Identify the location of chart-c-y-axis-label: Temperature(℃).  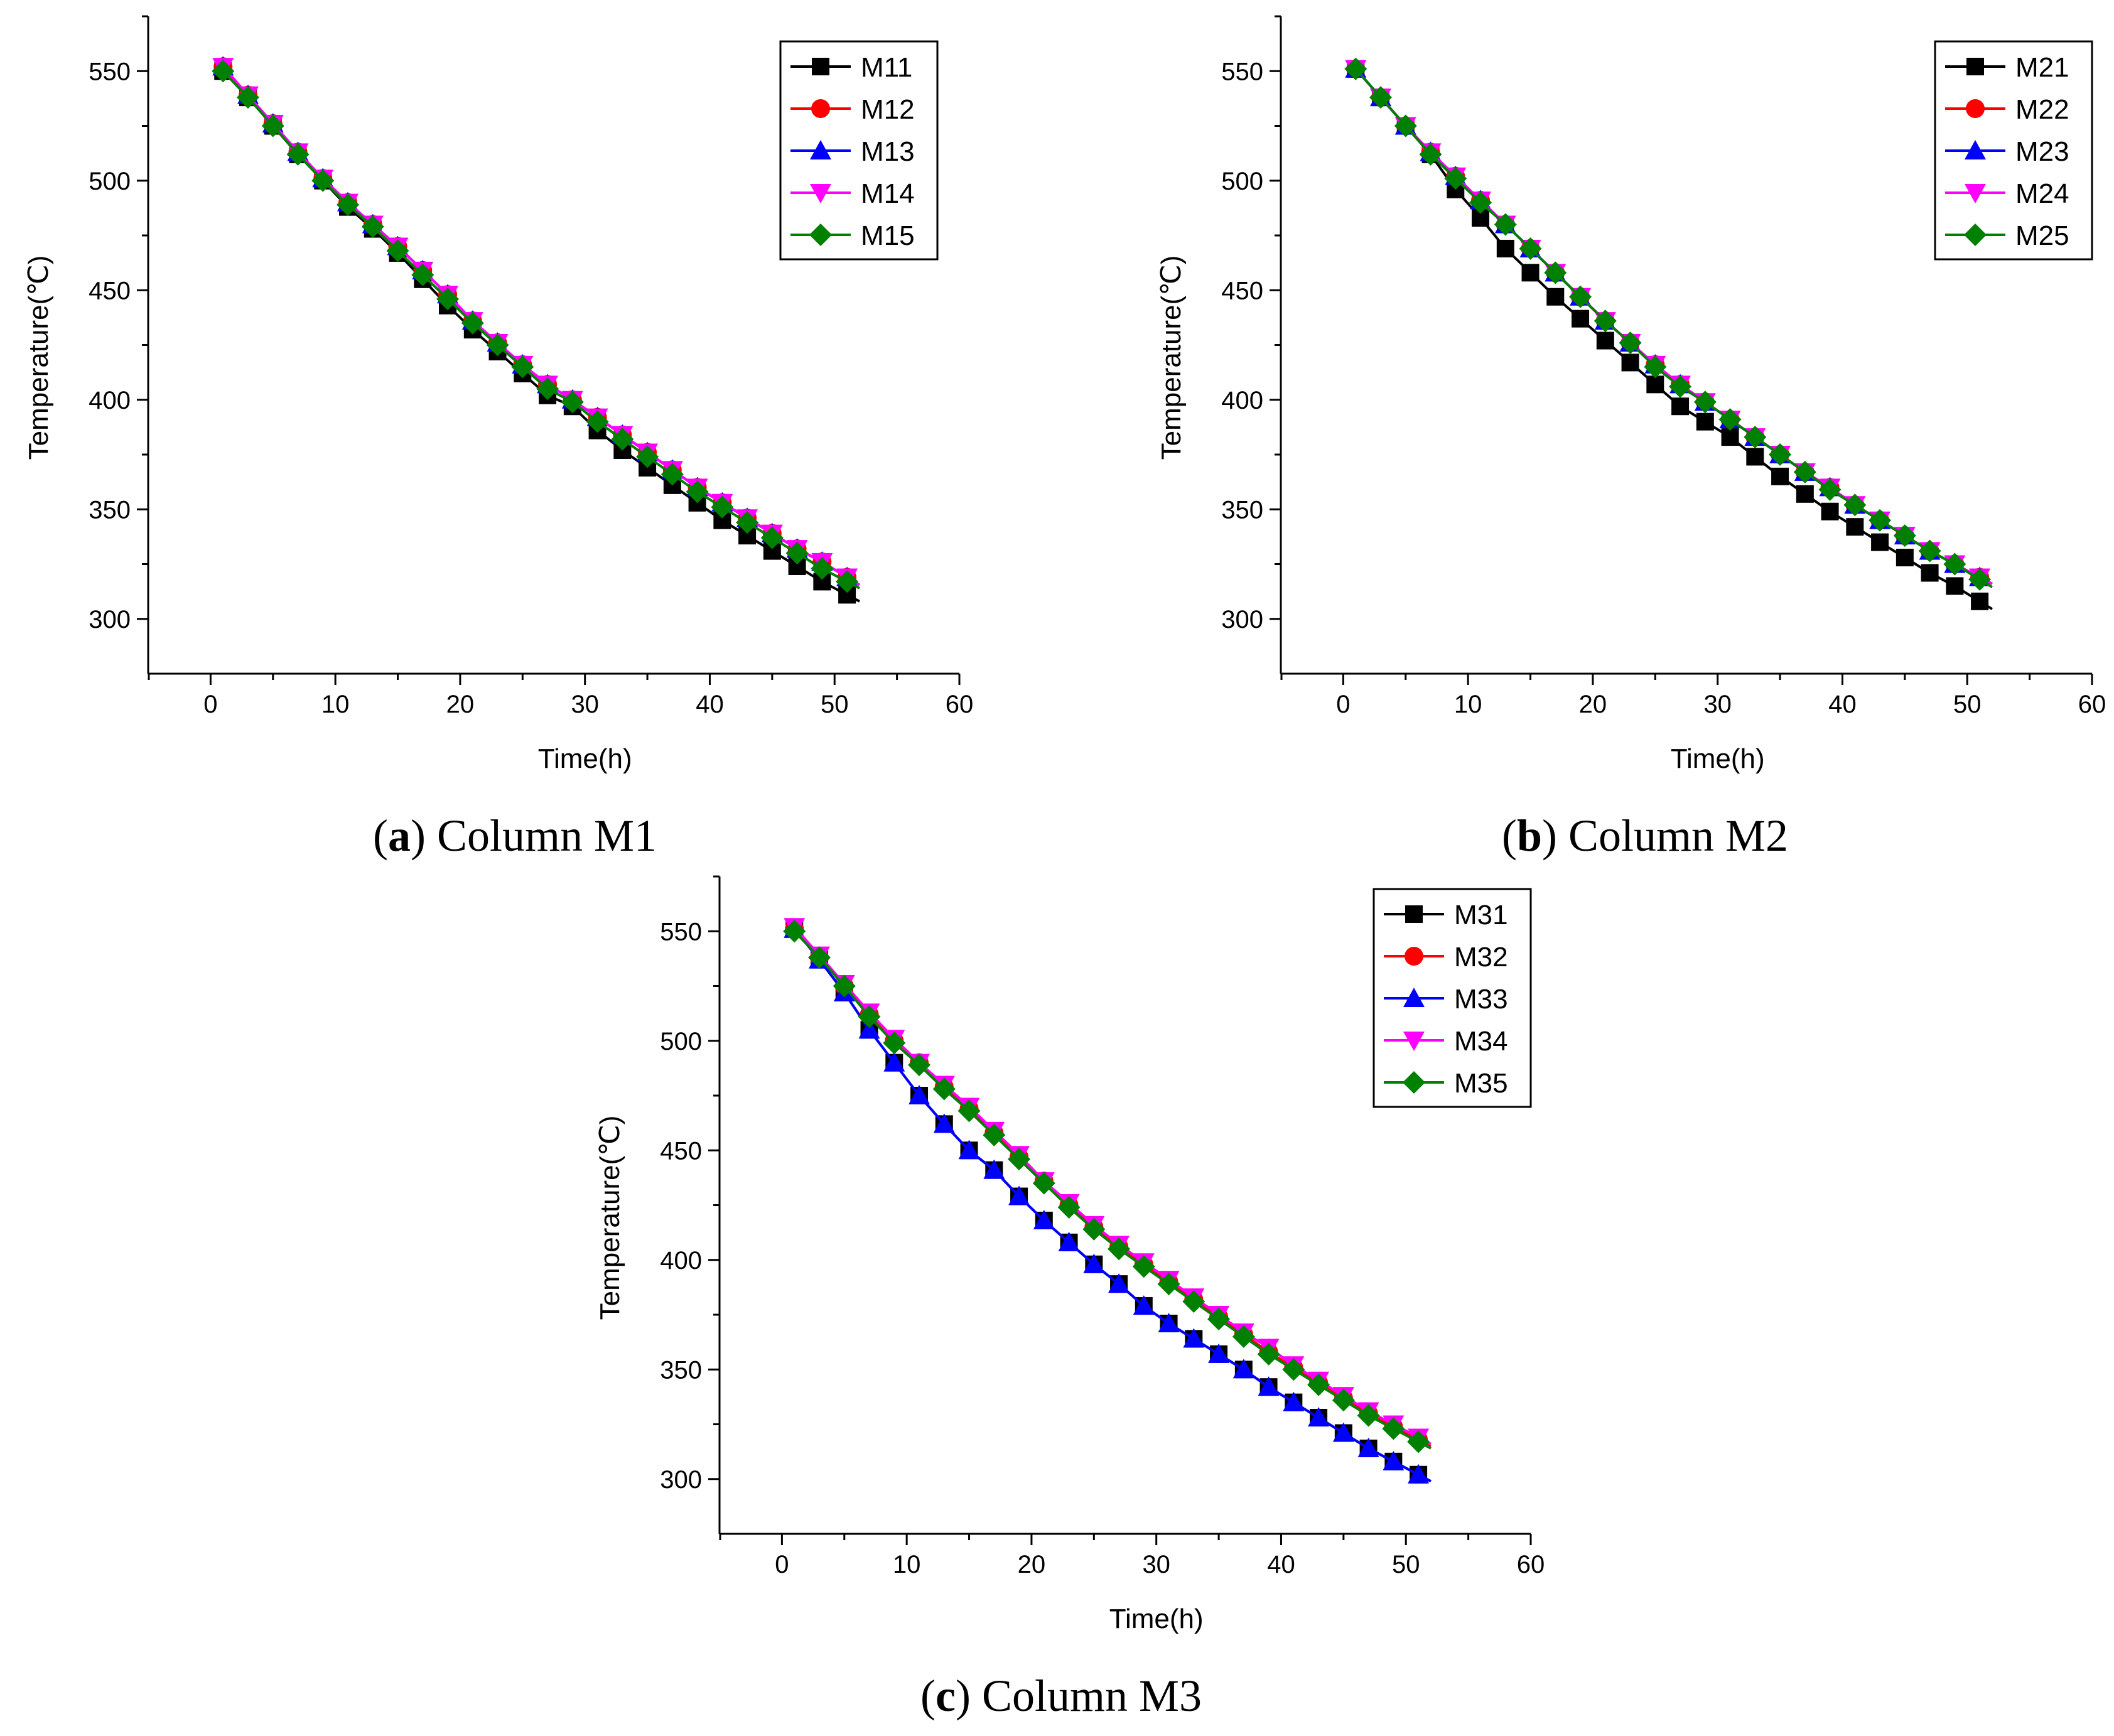
(610, 1218).